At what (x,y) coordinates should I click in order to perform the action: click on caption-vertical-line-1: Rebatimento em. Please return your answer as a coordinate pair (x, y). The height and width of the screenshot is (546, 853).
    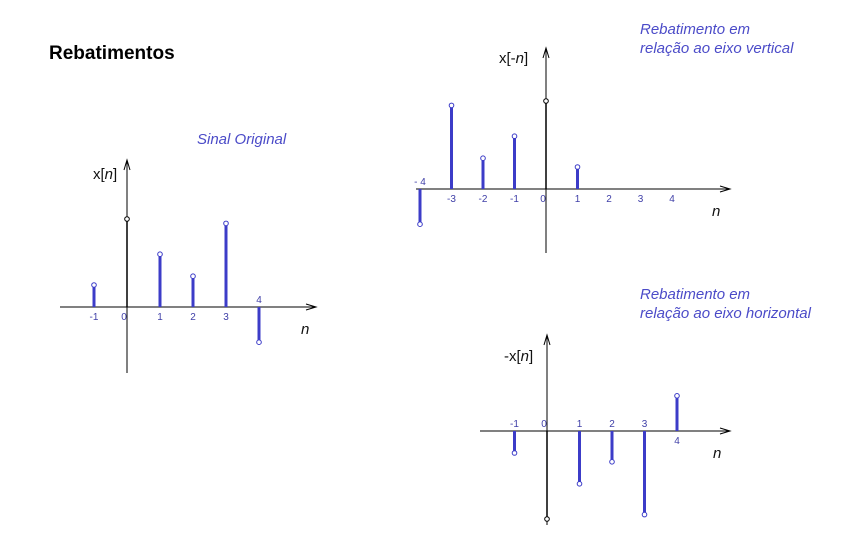
    Looking at the image, I should click on (695, 29).